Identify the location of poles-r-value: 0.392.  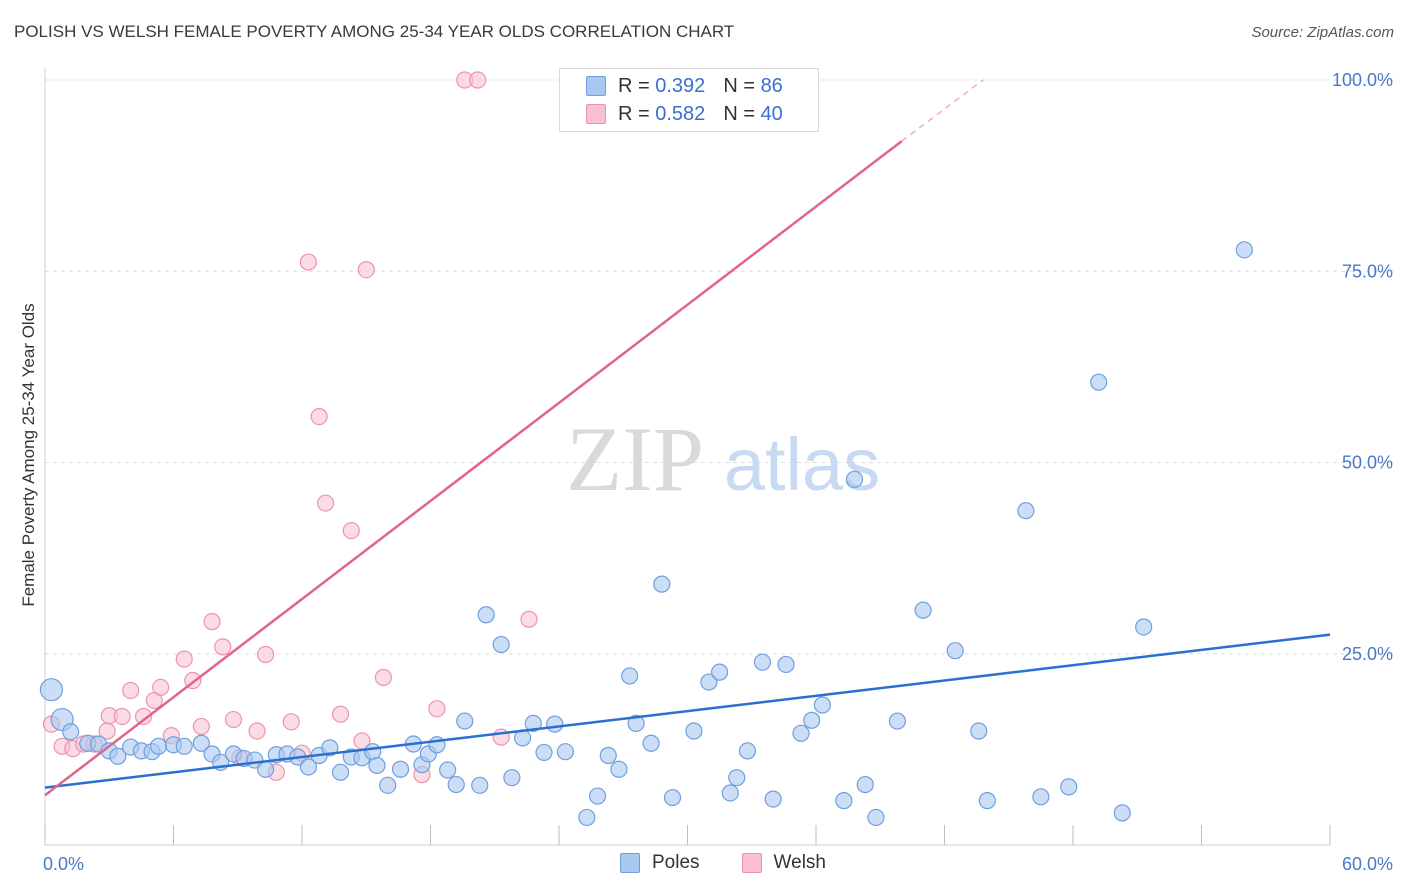
(680, 85).